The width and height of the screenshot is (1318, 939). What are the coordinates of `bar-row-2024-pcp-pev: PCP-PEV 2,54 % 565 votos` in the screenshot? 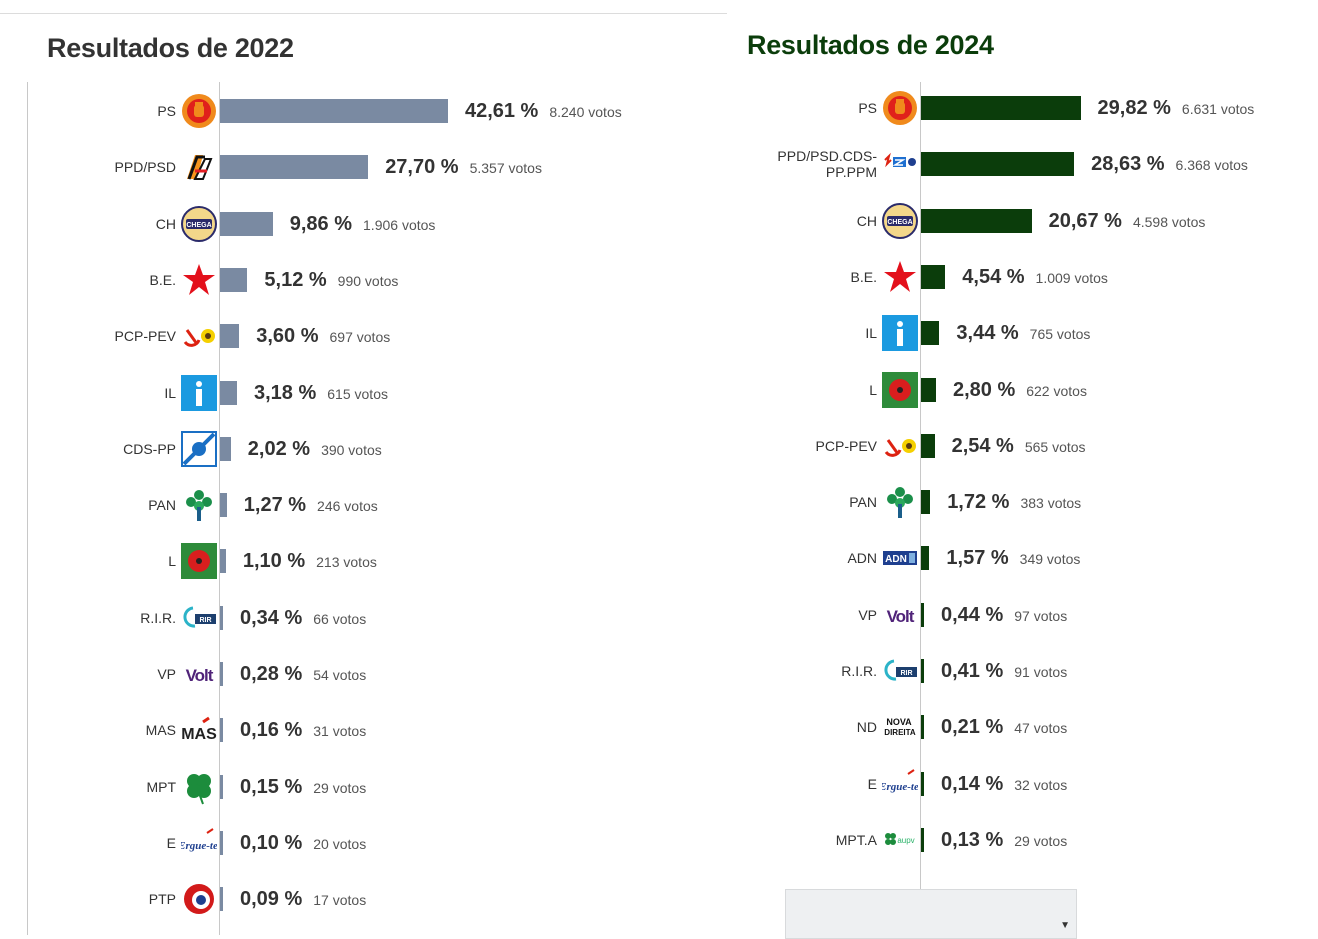 It's located at (951, 446).